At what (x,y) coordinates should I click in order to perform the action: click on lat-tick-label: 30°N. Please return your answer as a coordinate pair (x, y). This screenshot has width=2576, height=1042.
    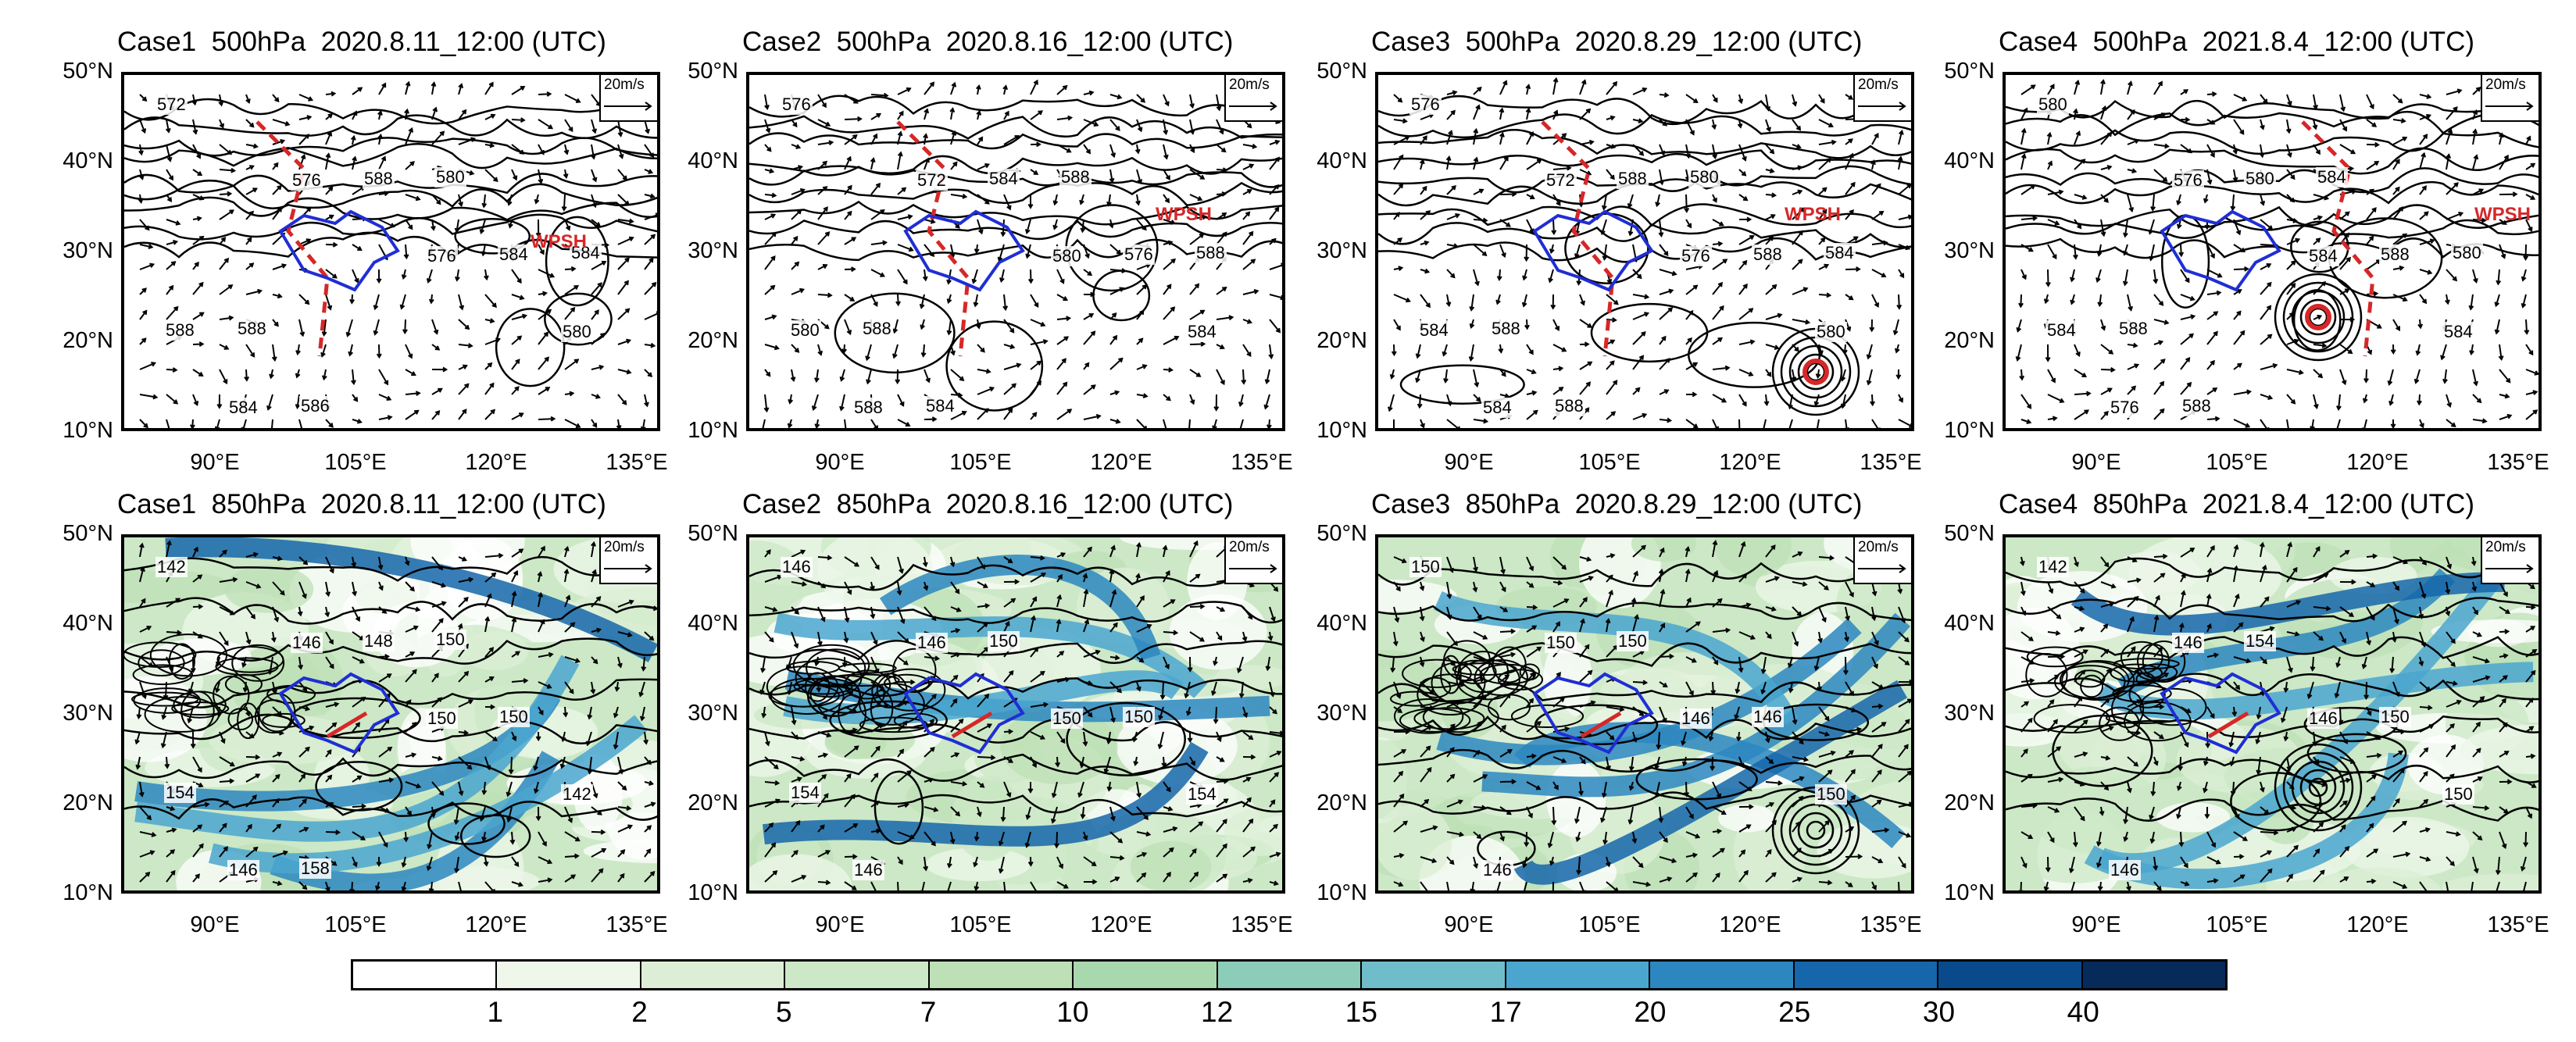
    Looking at the image, I should click on (713, 251).